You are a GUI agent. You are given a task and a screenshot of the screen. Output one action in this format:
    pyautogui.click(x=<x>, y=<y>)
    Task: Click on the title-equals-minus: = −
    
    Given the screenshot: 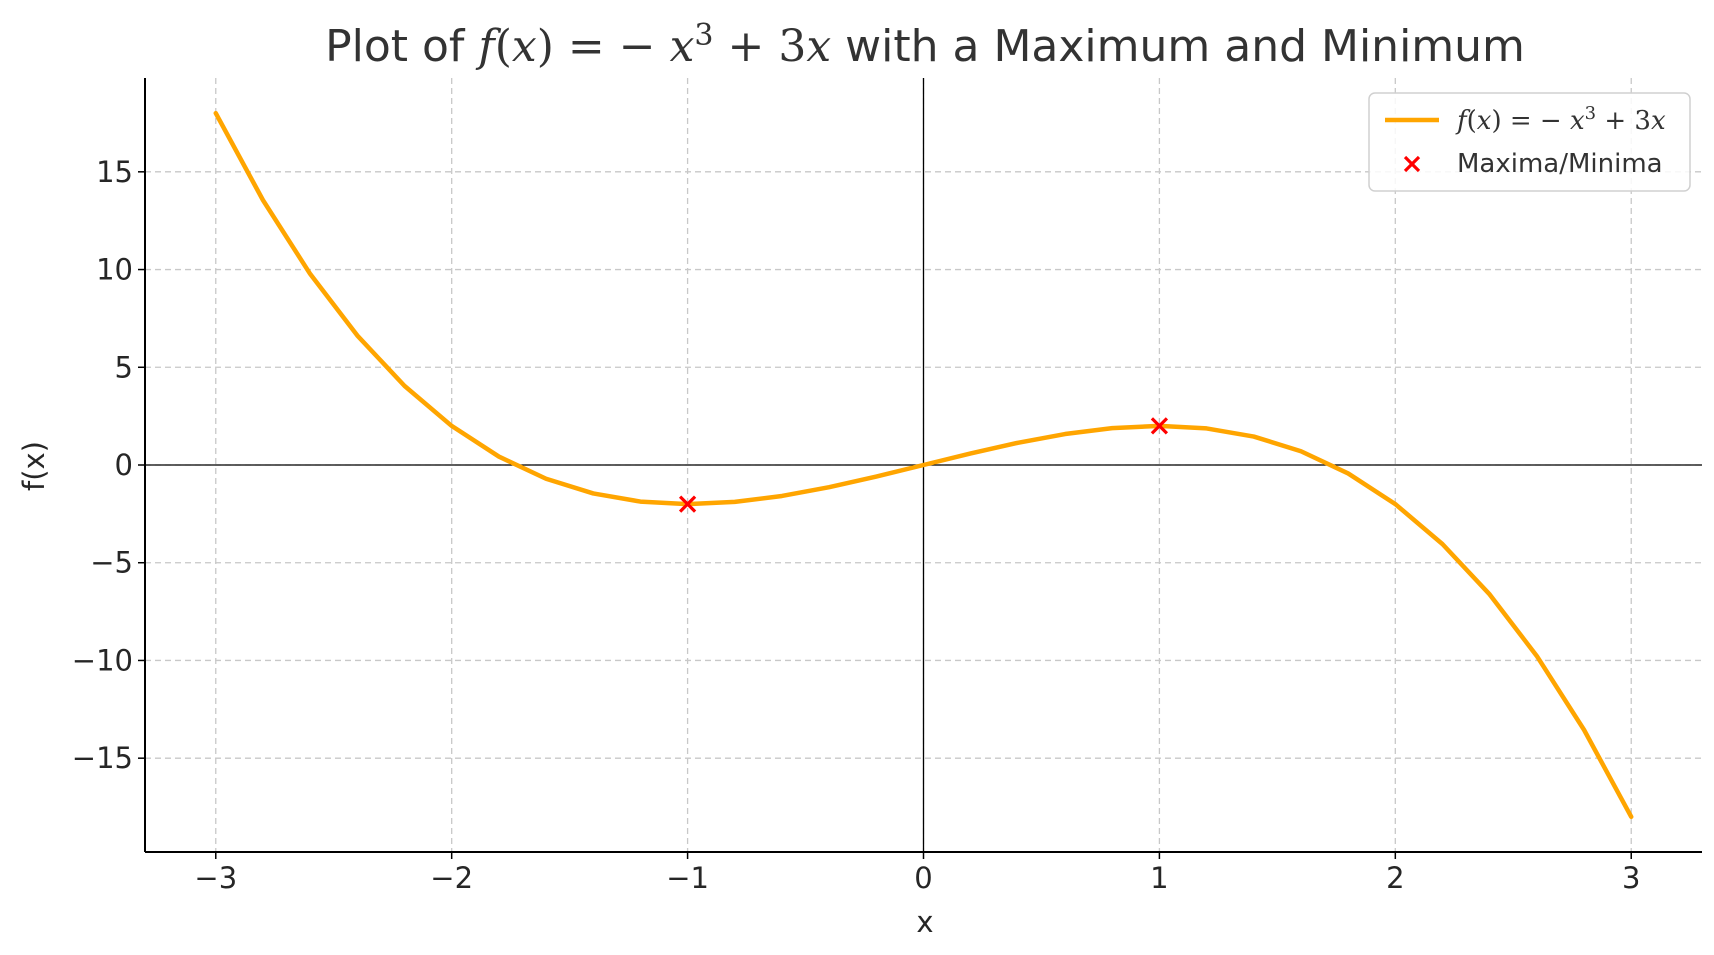 What is the action you would take?
    pyautogui.click(x=612, y=46)
    